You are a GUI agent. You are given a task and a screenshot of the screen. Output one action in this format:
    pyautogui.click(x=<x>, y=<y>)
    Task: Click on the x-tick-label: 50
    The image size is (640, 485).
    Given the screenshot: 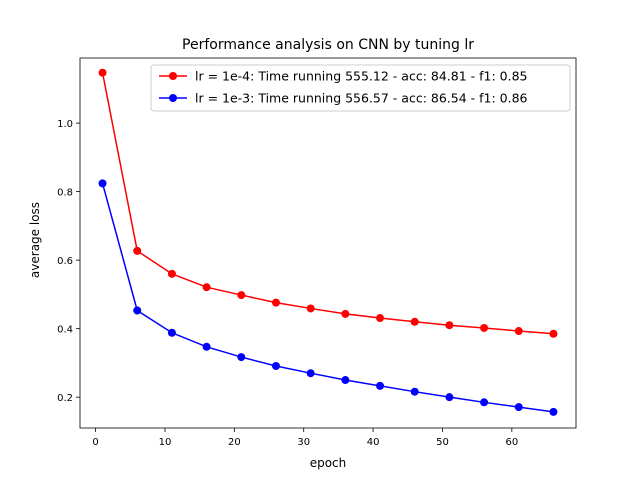 What is the action you would take?
    pyautogui.click(x=442, y=442)
    